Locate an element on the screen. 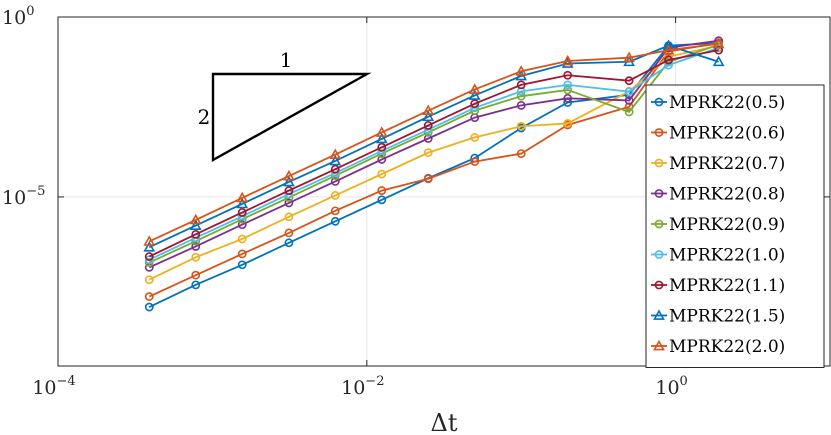 This screenshot has height=435, width=831. legend-box is located at coordinates (735, 226).